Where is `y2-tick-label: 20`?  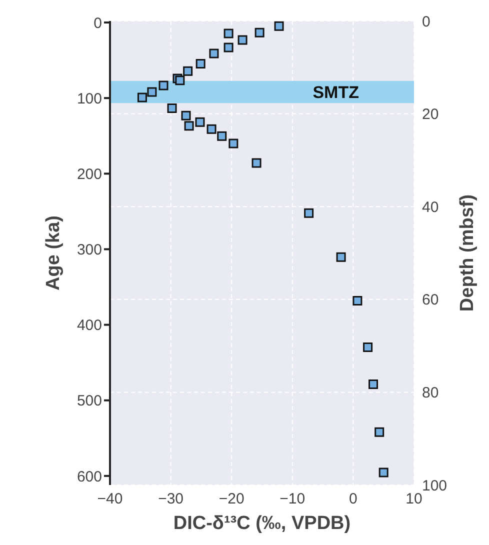 y2-tick-label: 20 is located at coordinates (430, 115).